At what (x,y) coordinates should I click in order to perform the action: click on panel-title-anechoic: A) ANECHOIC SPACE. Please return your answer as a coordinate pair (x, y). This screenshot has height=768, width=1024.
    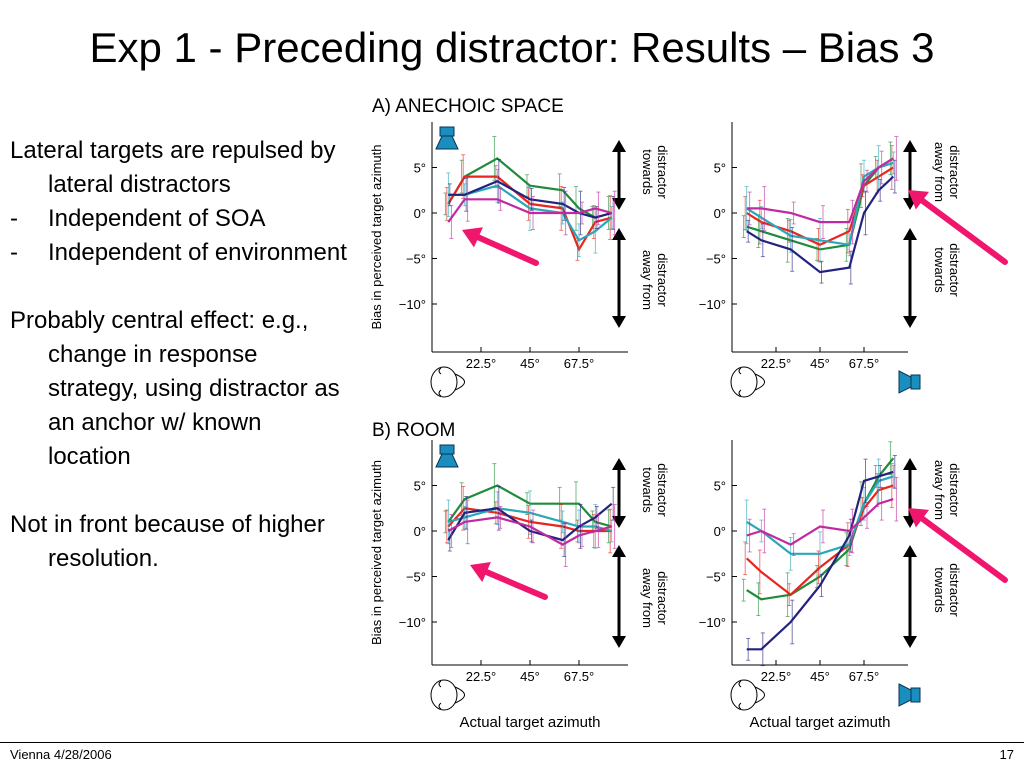
    Looking at the image, I should click on (468, 106).